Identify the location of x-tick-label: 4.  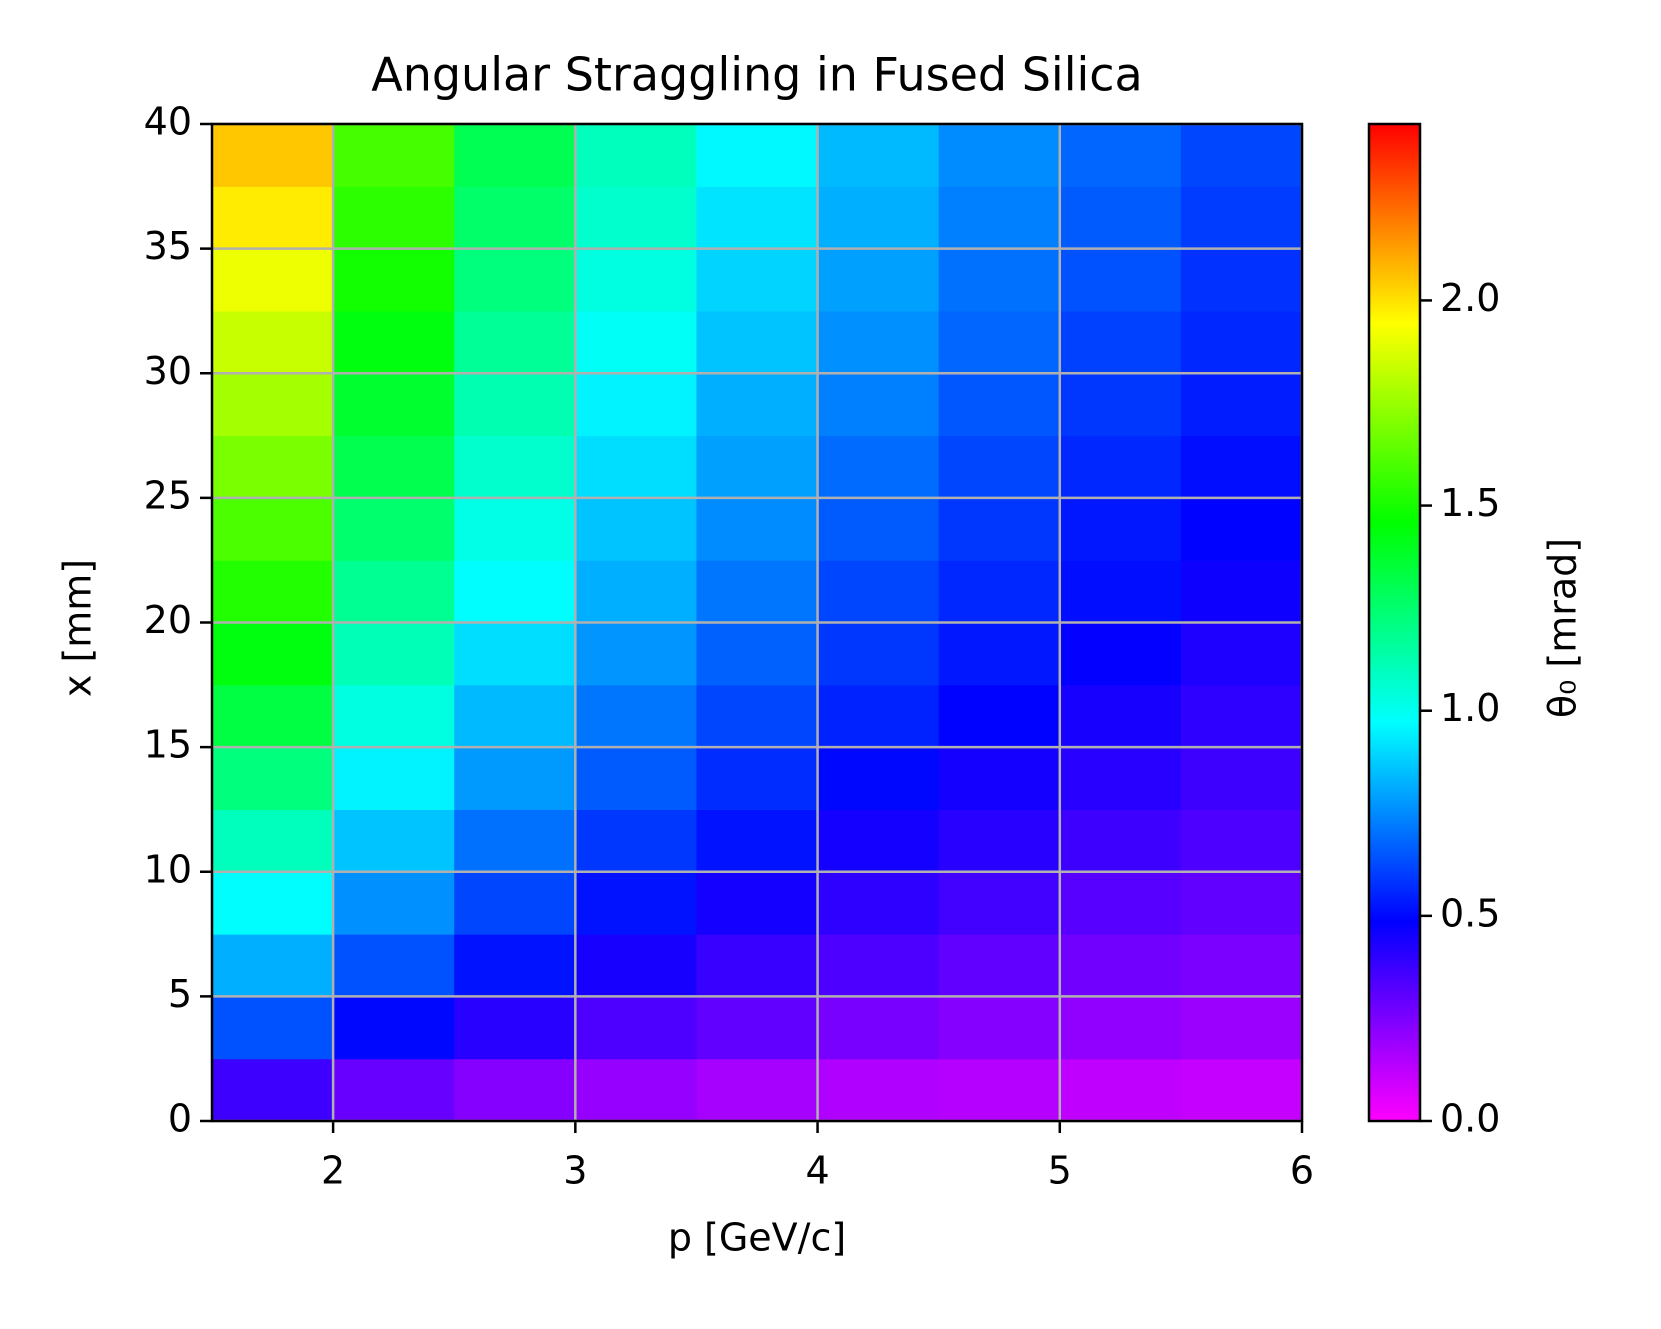
(817, 1171).